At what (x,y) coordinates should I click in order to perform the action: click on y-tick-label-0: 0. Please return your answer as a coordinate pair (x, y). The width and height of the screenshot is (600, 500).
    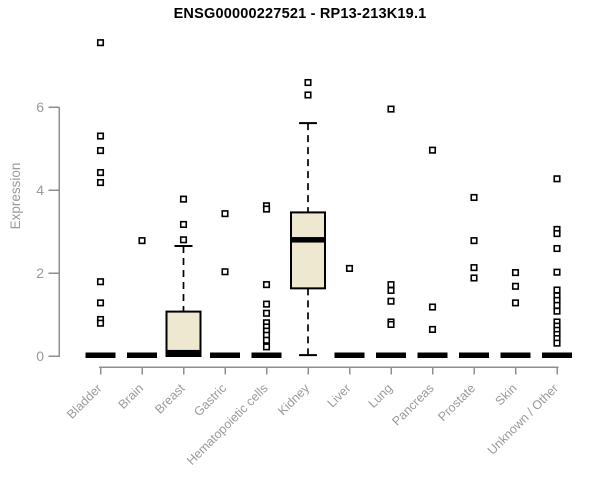
    Looking at the image, I should click on (40, 356).